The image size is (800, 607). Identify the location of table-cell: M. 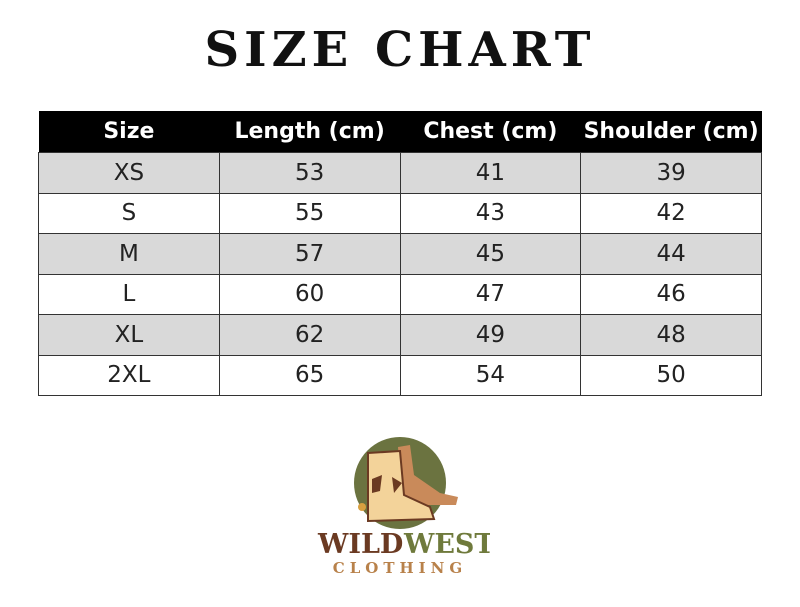
(129, 254).